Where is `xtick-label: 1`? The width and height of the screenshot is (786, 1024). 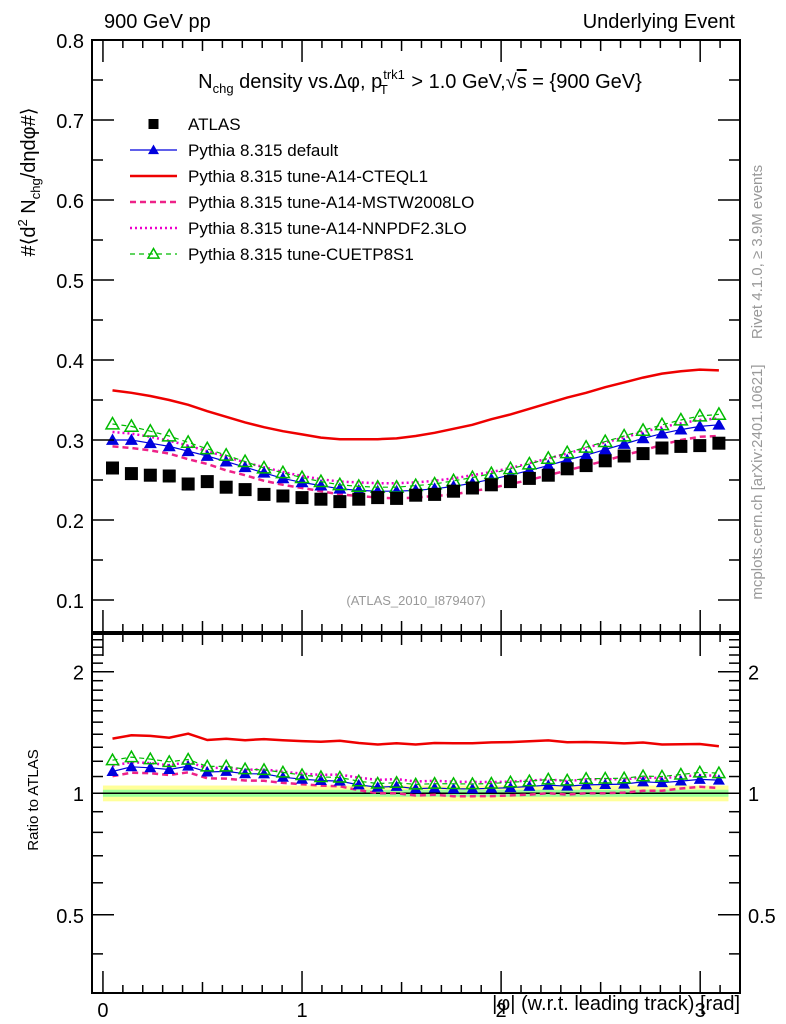 xtick-label: 1 is located at coordinates (301, 1011).